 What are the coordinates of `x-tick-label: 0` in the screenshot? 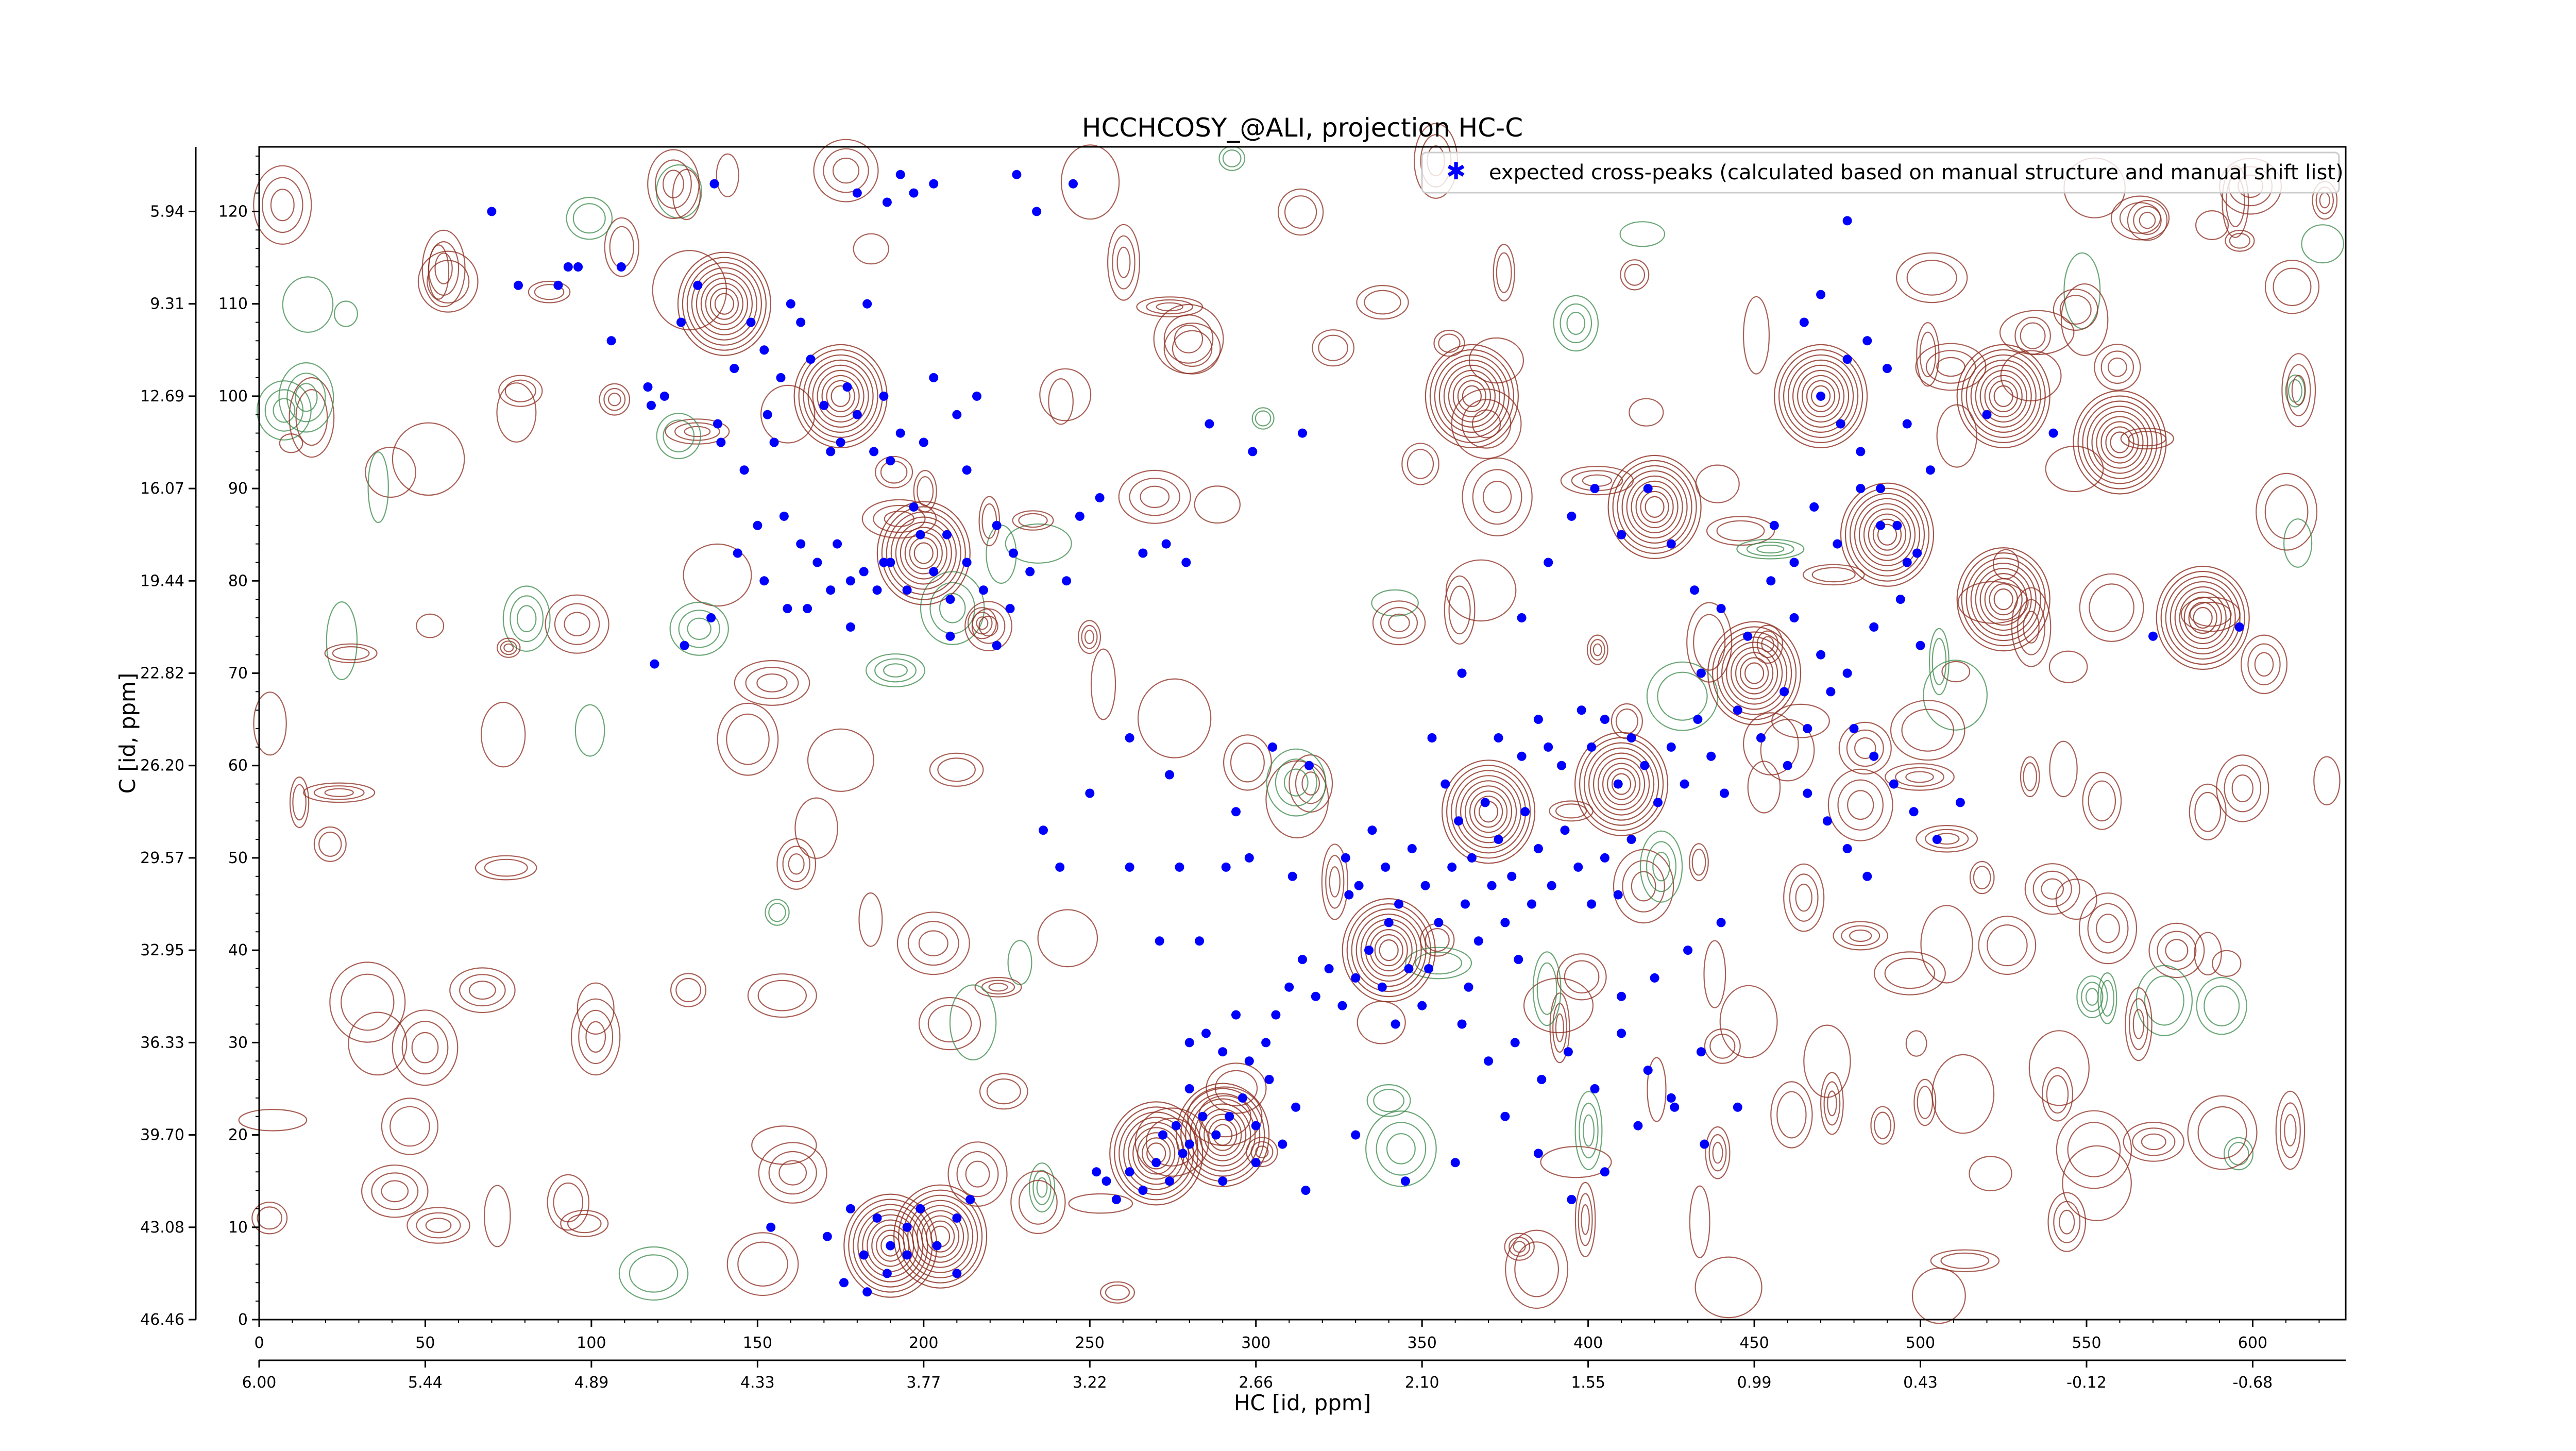 It's located at (259, 1343).